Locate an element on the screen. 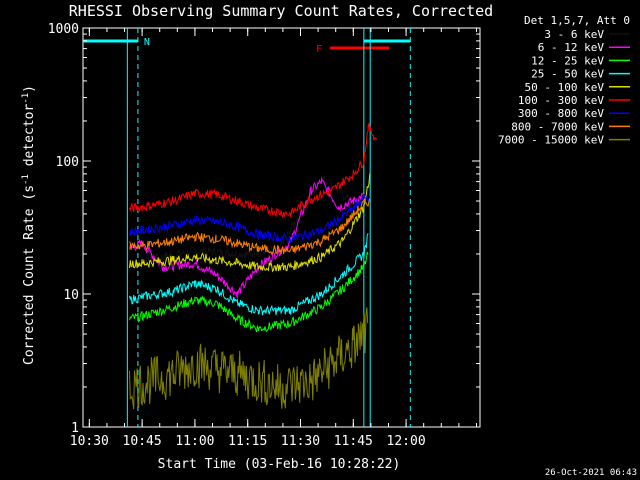  x-axis-label: Start Time (03-Feb-16 10:28:22) is located at coordinates (279, 464).